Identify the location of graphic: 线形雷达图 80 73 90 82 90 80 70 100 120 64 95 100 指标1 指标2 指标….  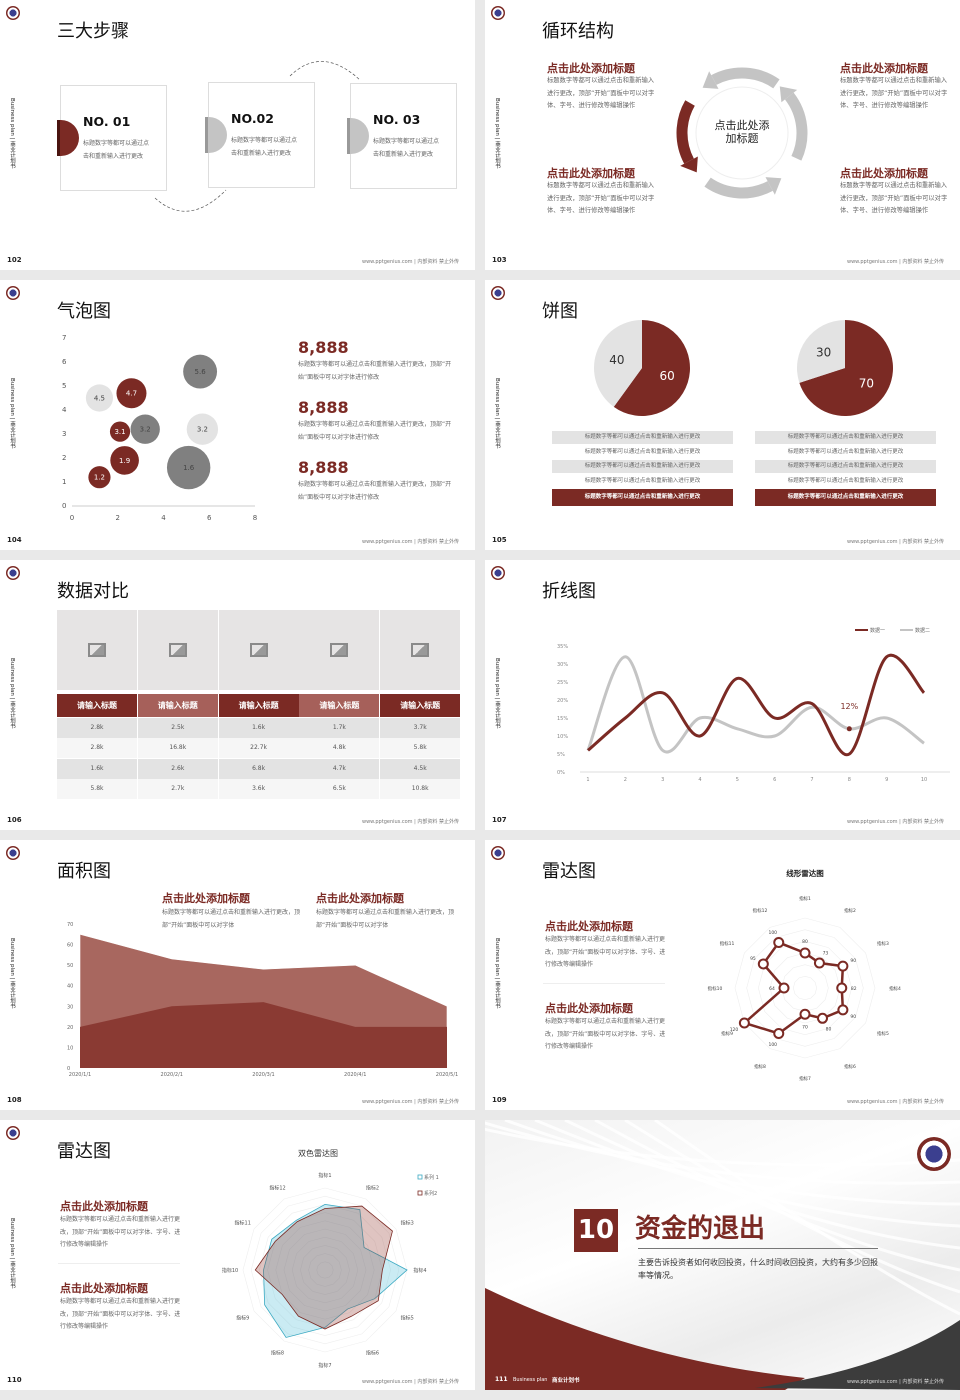
(804, 975).